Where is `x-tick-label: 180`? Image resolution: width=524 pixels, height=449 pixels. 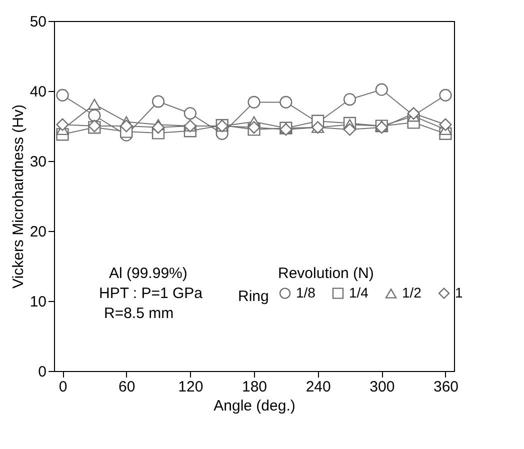
x-tick-label: 180 is located at coordinates (255, 387).